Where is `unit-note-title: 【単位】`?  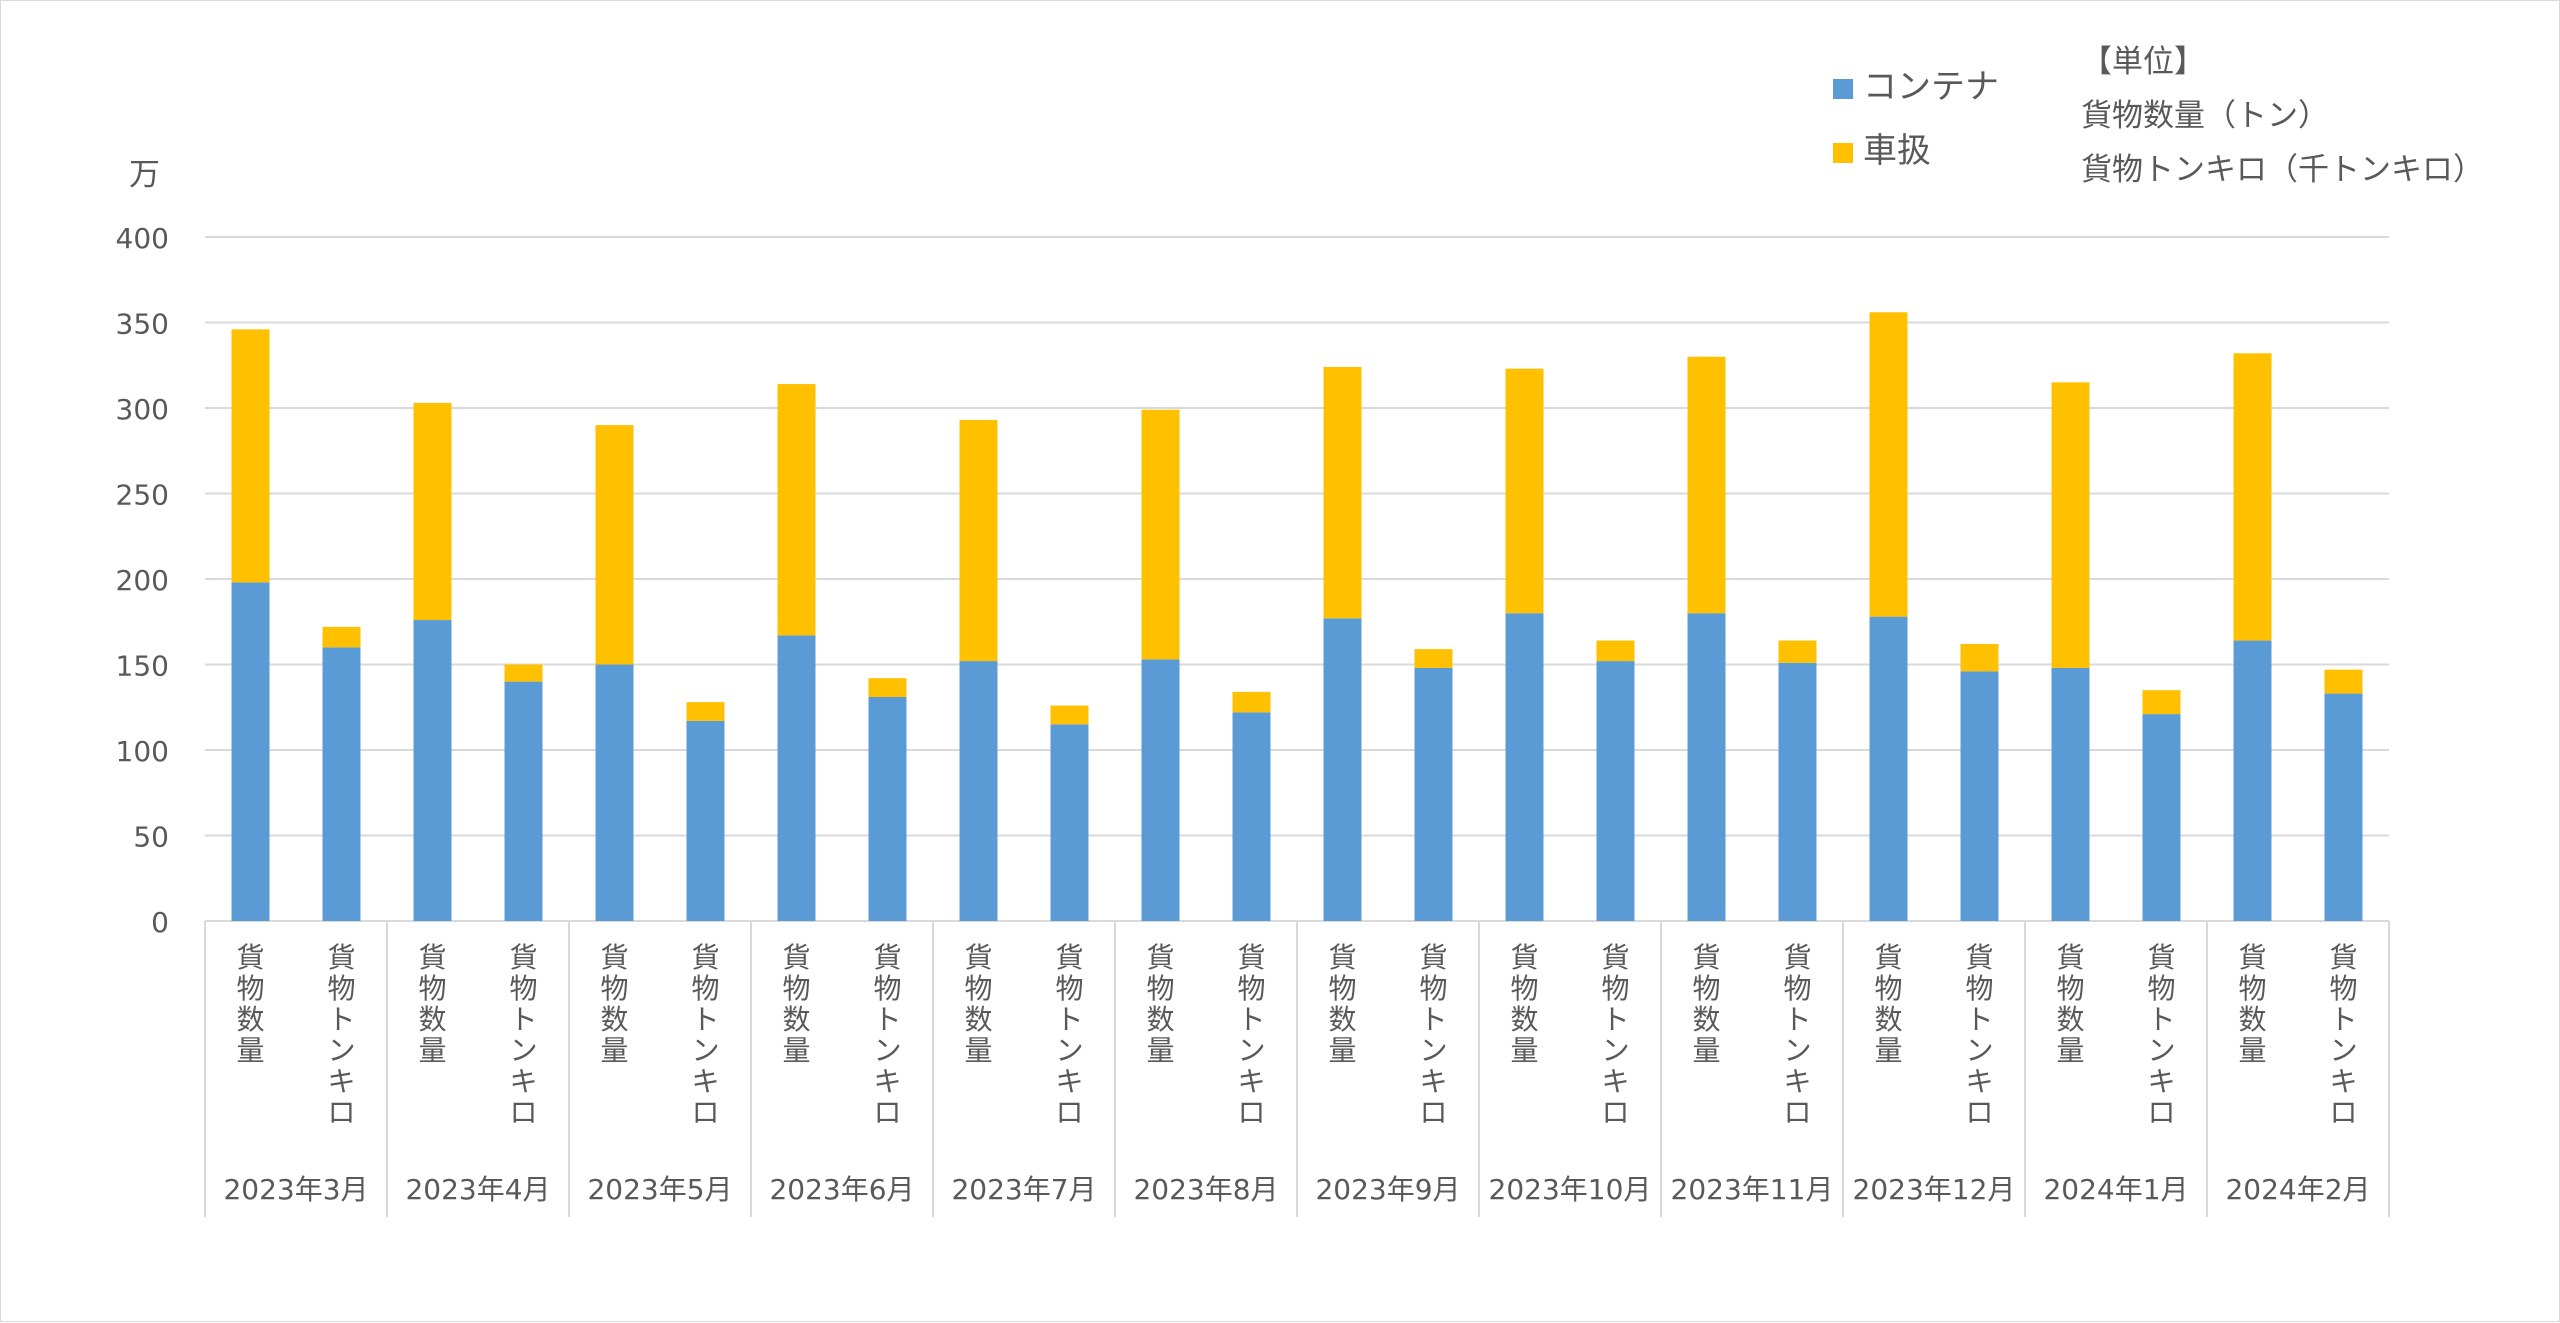 unit-note-title: 【単位】 is located at coordinates (2143, 62).